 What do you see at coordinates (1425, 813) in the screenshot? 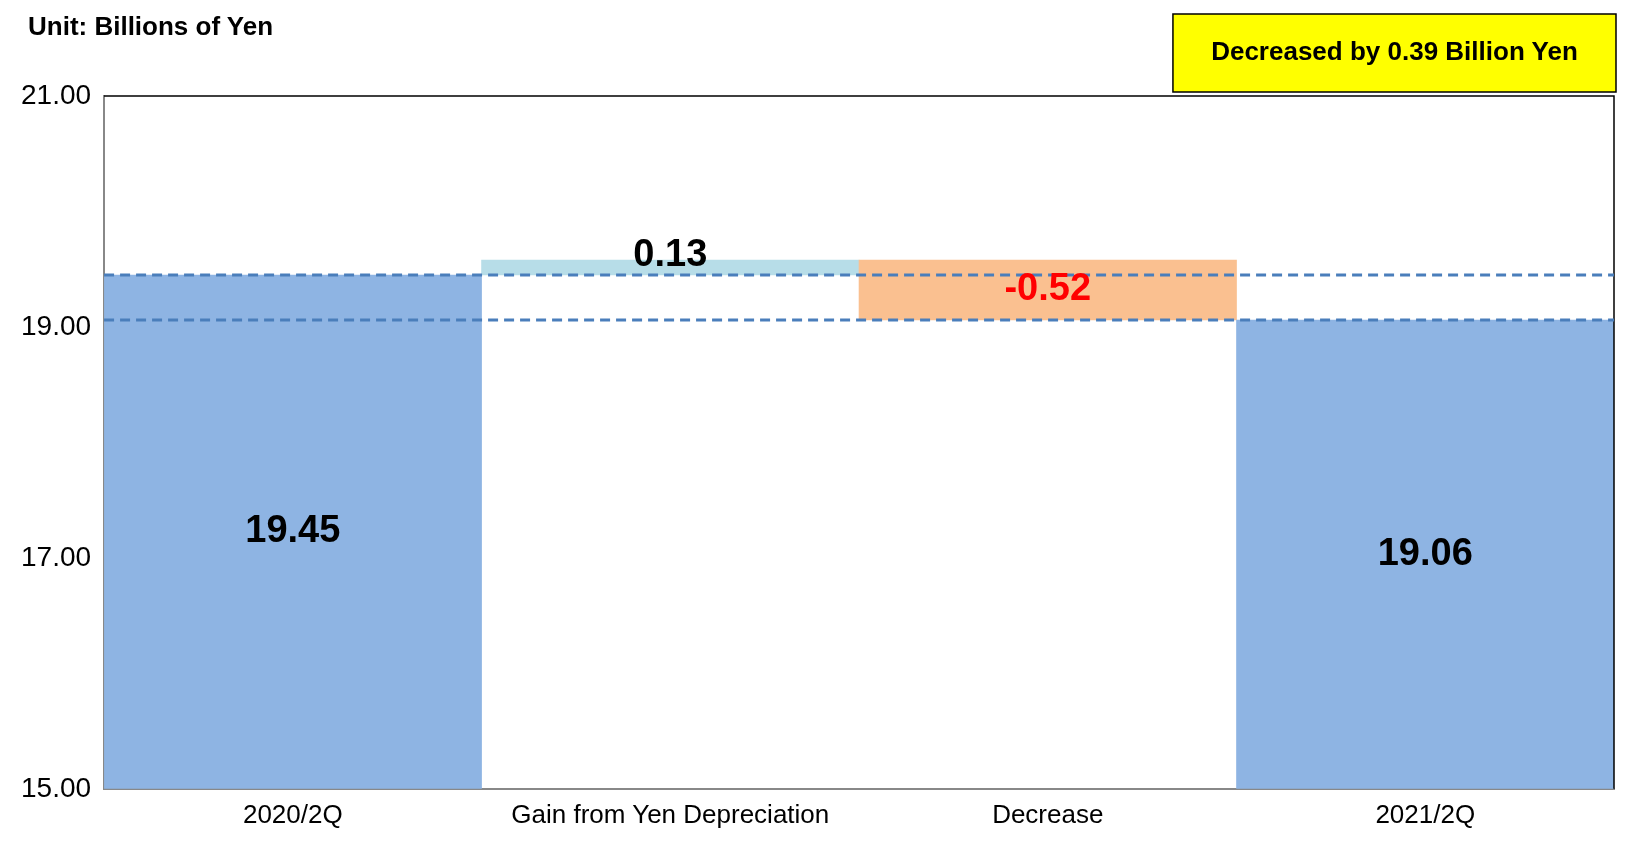
I see `x-tick-label: 2021/2Q` at bounding box center [1425, 813].